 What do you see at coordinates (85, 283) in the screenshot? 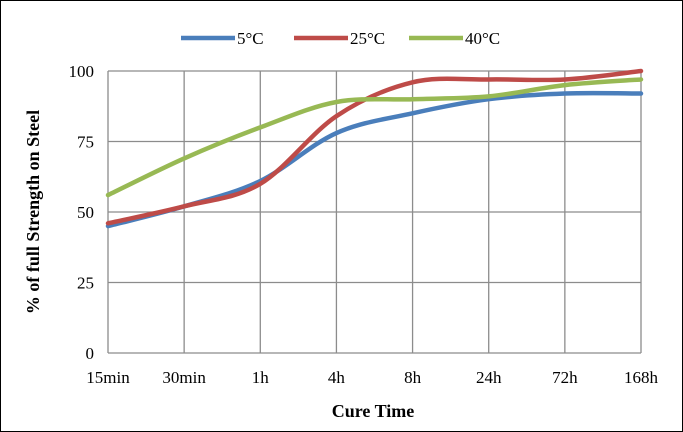
I see `y-tick-label: 25` at bounding box center [85, 283].